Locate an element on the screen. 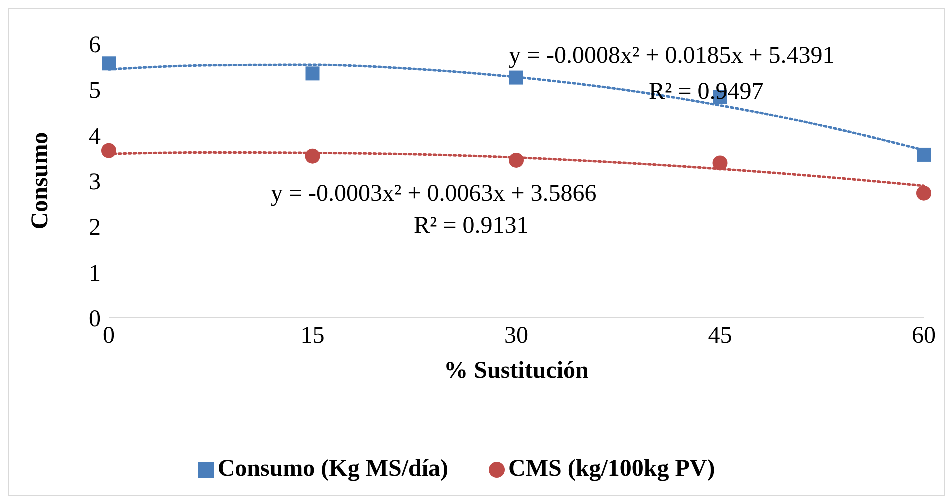  legend-label: Consumo (Kg MS/día) is located at coordinates (333, 469).